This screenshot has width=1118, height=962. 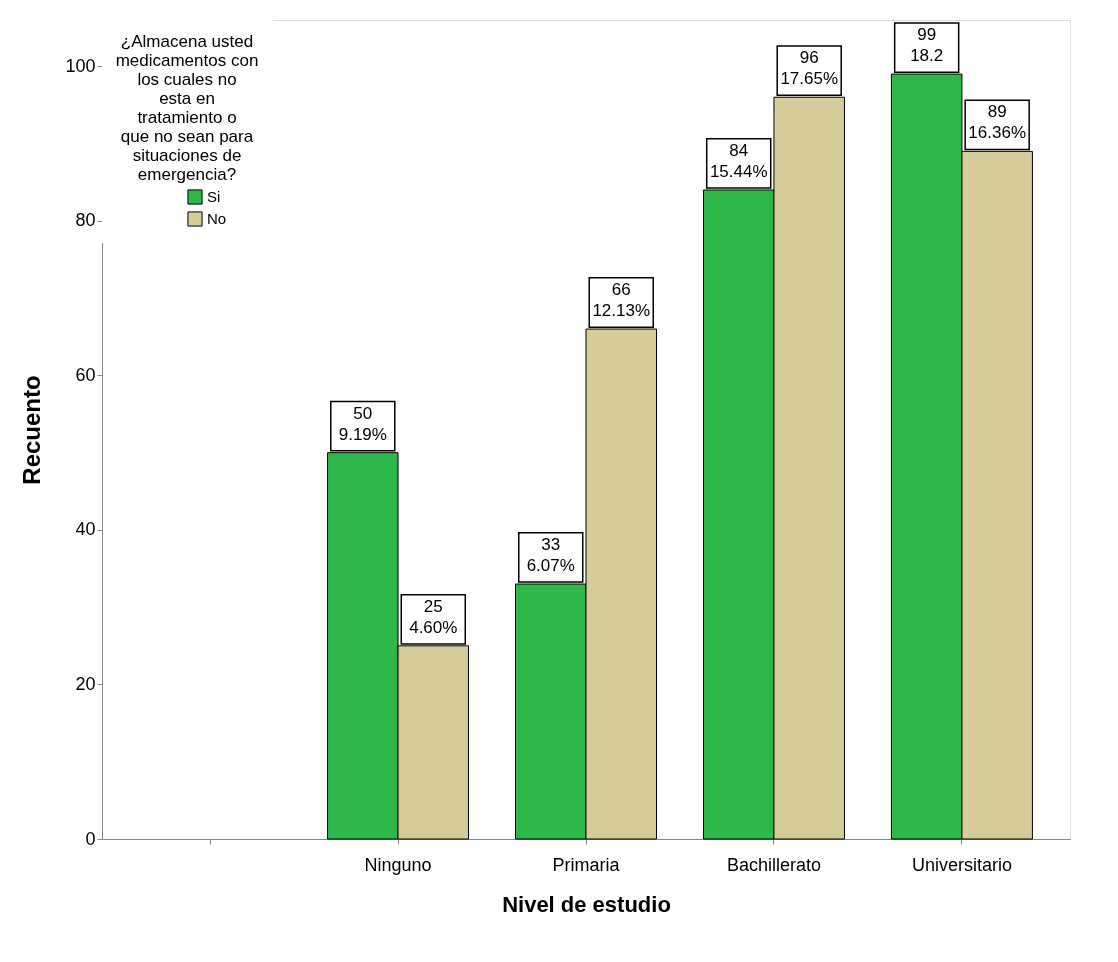 What do you see at coordinates (809, 68) in the screenshot?
I see `data-label: 96 17.65%` at bounding box center [809, 68].